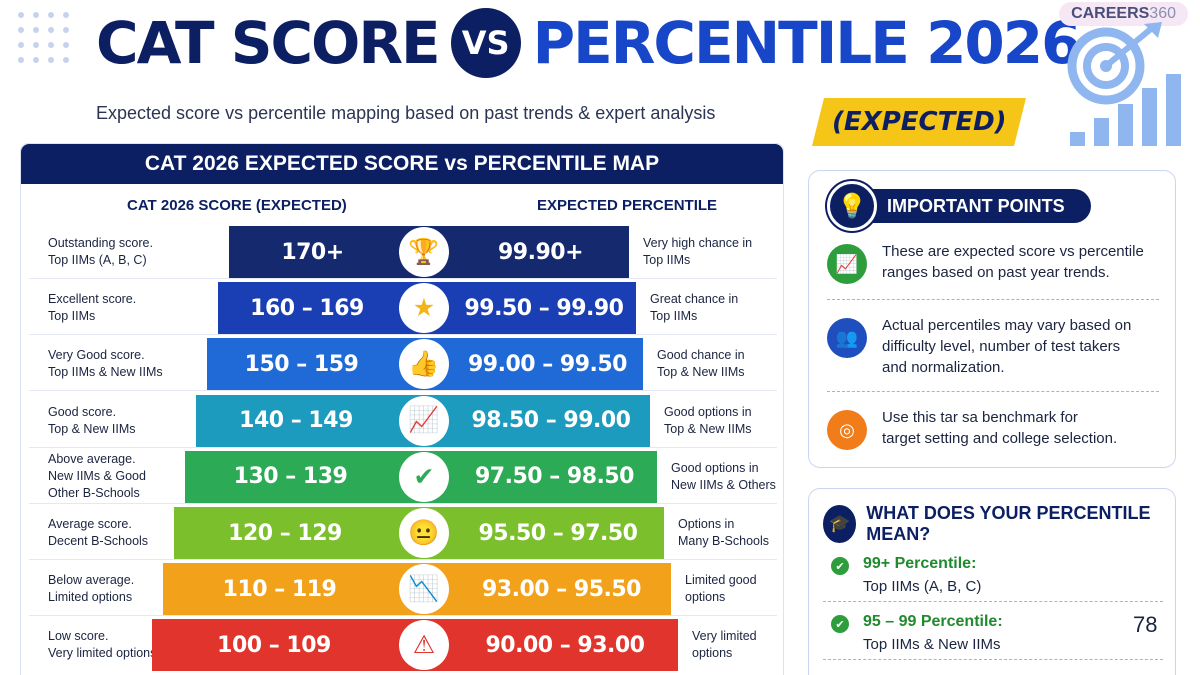 This screenshot has height=675, width=1200. I want to click on row-outcome: Limited good options, so click(721, 589).